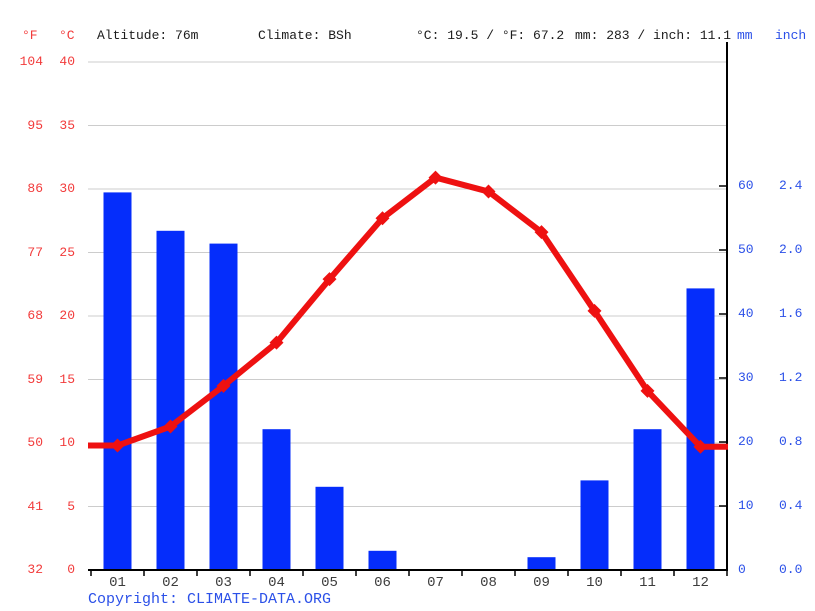  What do you see at coordinates (305, 35) in the screenshot?
I see `climate-class-label: Climate: BSh` at bounding box center [305, 35].